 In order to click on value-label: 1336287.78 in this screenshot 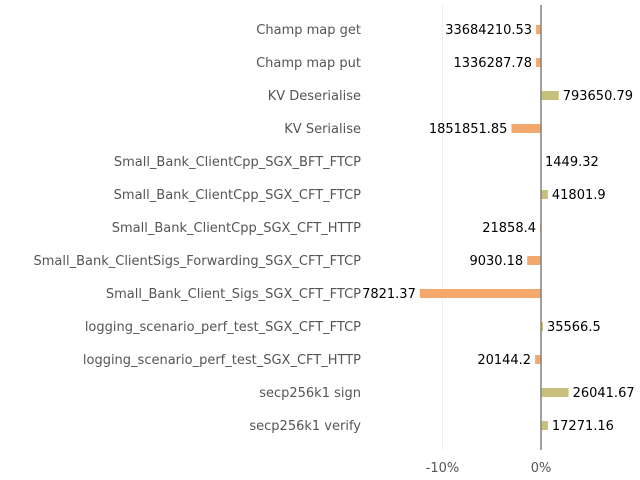, I will do `click(492, 63)`.